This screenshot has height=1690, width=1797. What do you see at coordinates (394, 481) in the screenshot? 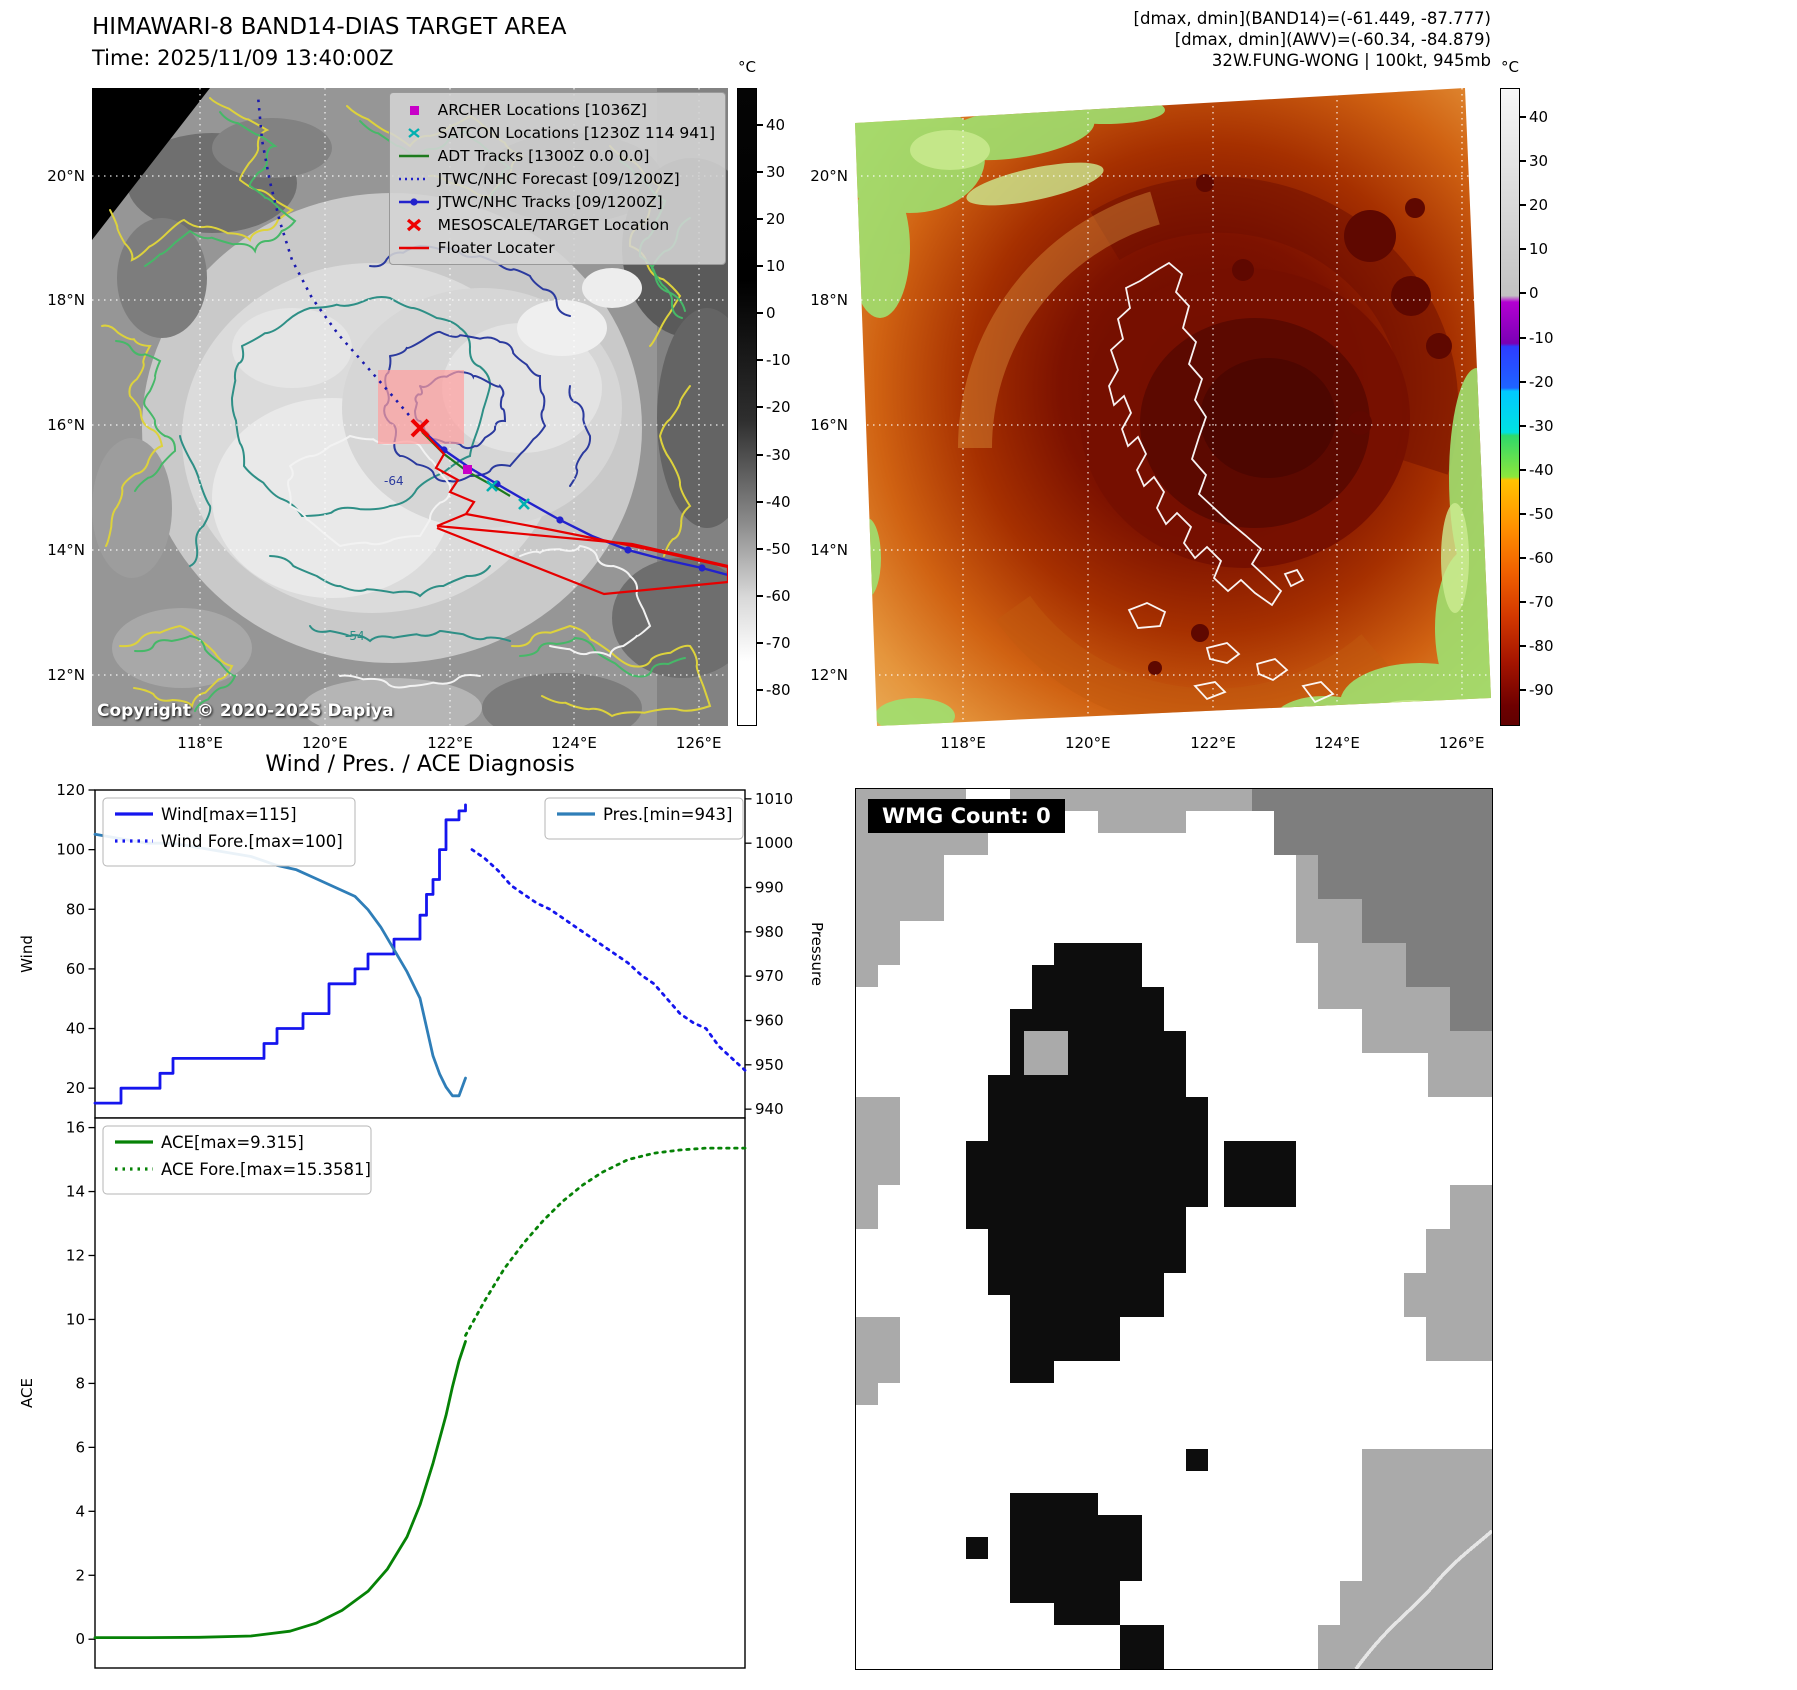
I see `contour-value-label: -64` at bounding box center [394, 481].